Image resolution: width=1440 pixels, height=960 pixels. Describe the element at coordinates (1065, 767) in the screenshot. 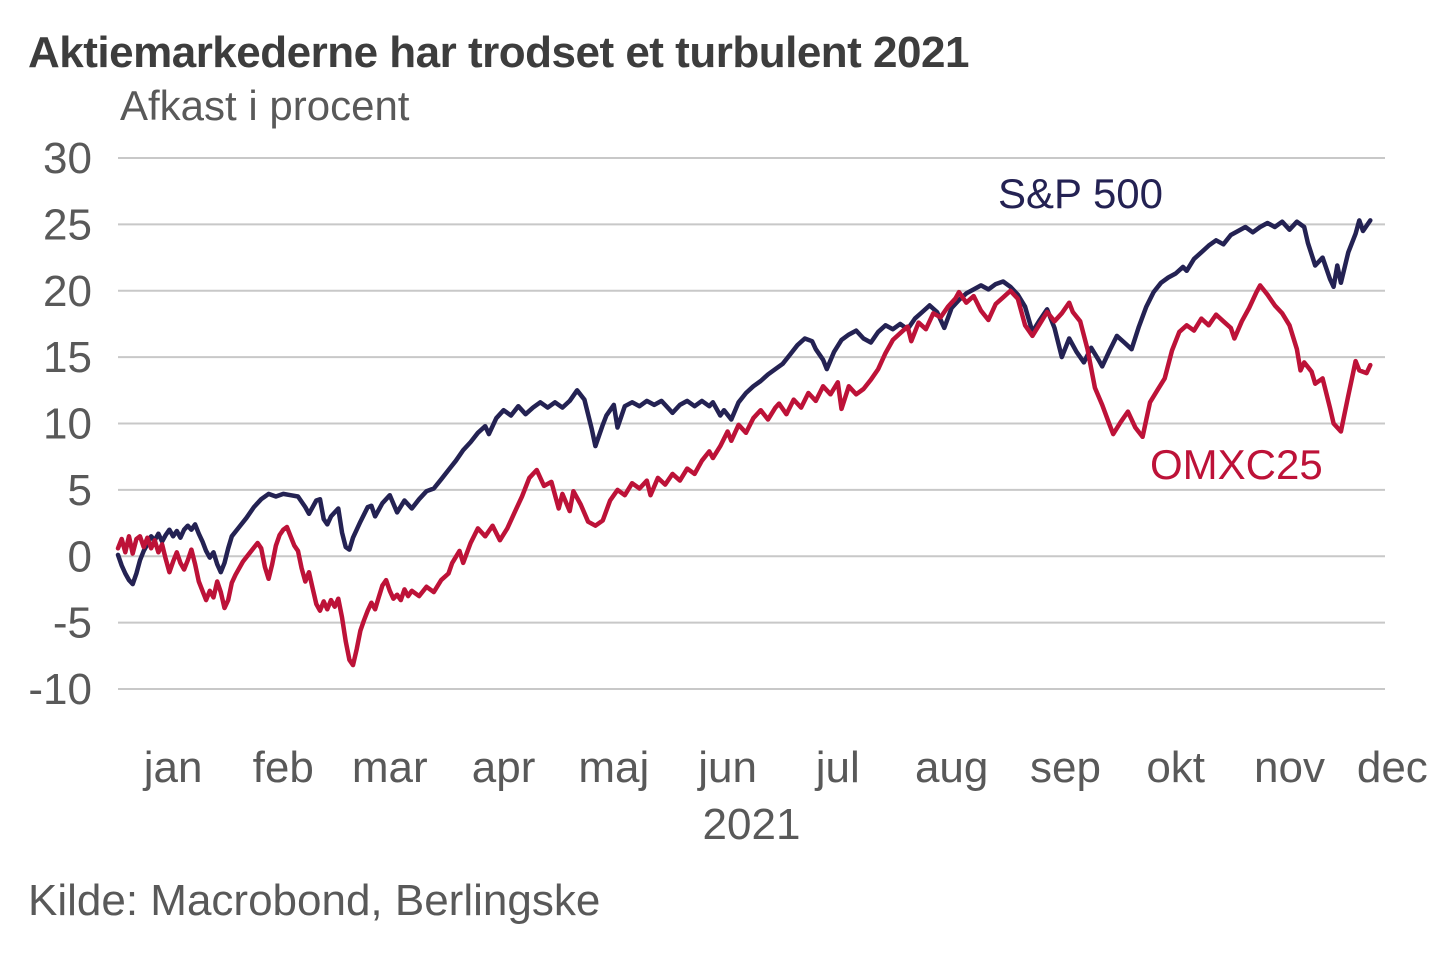

I see `x-tick-label: sep` at that location.